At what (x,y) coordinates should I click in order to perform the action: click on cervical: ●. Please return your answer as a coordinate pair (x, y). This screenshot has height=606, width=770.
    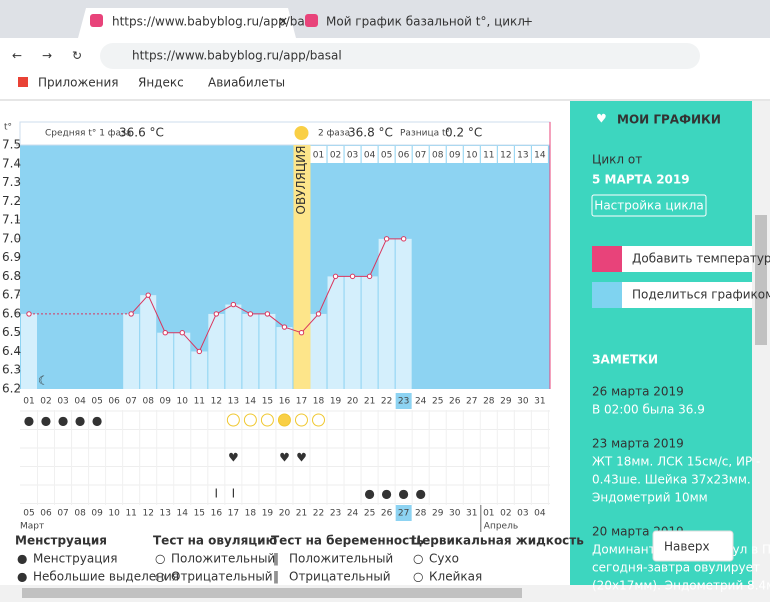
    Looking at the image, I should click on (369, 494).